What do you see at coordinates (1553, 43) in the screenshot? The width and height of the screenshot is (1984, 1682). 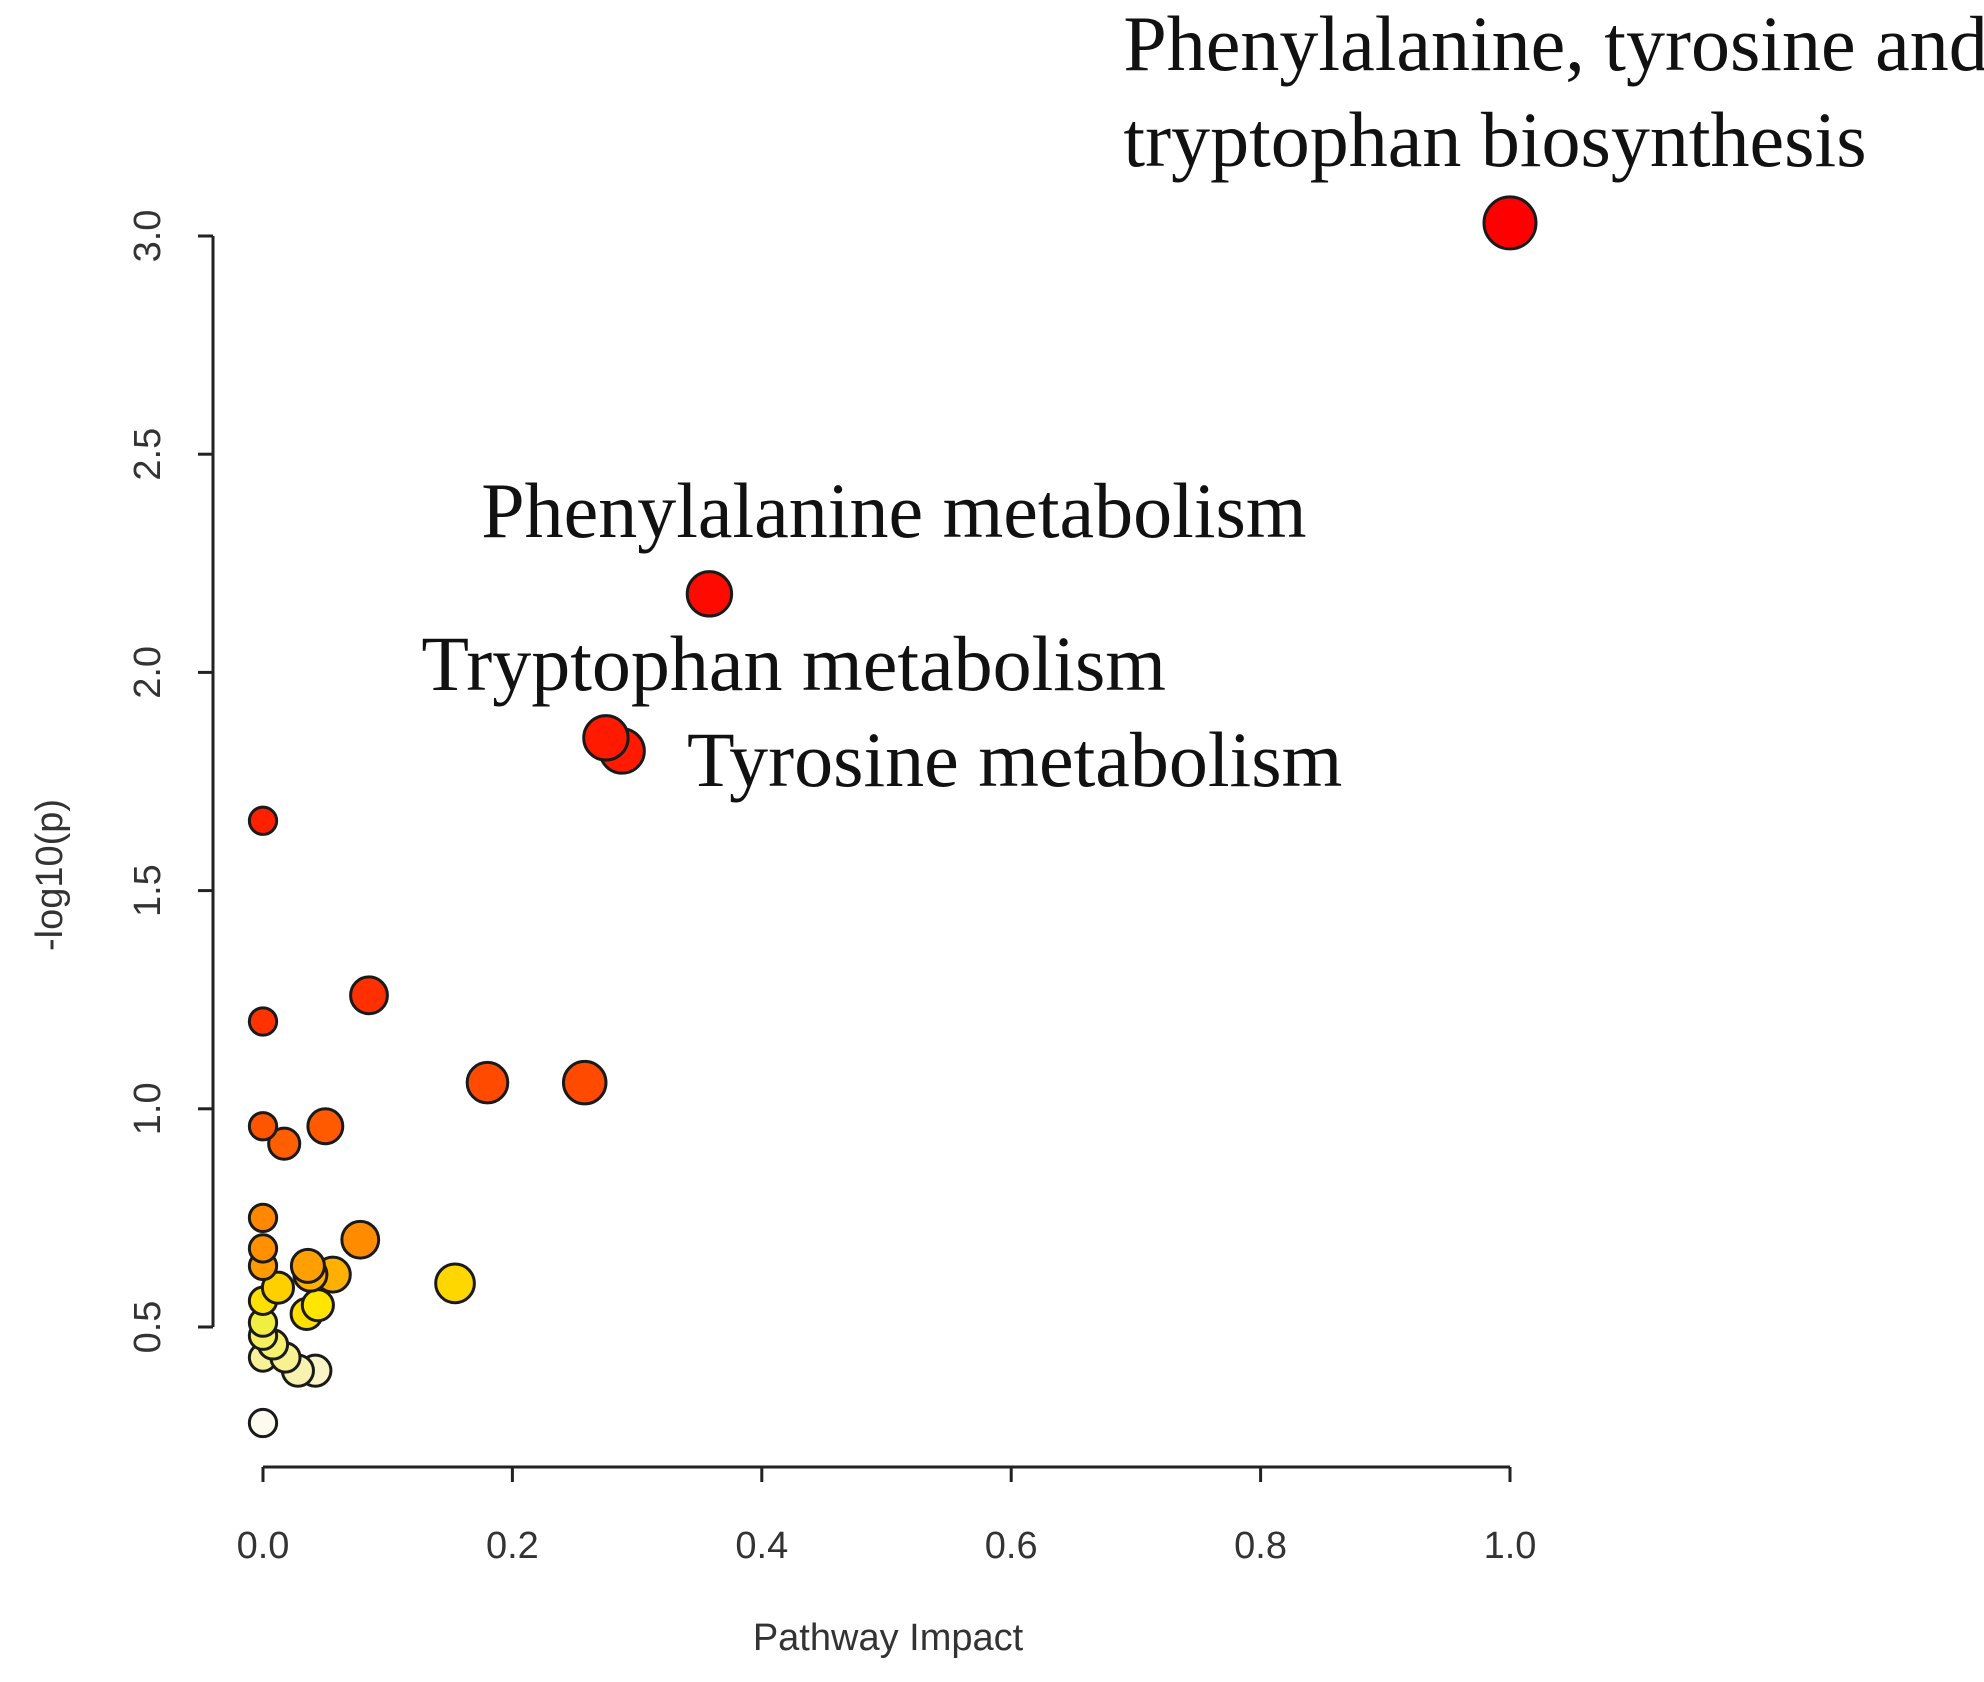 I see `annotation-label-a1: Phenylalanine, tyrosine and` at bounding box center [1553, 43].